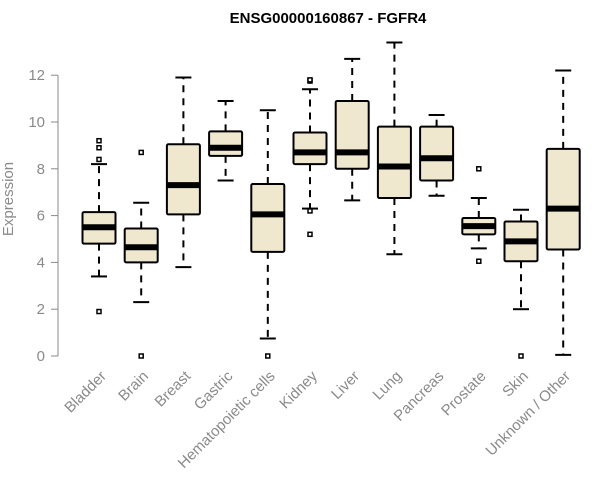 The width and height of the screenshot is (600, 500). I want to click on y-tick-label: 0, so click(41, 356).